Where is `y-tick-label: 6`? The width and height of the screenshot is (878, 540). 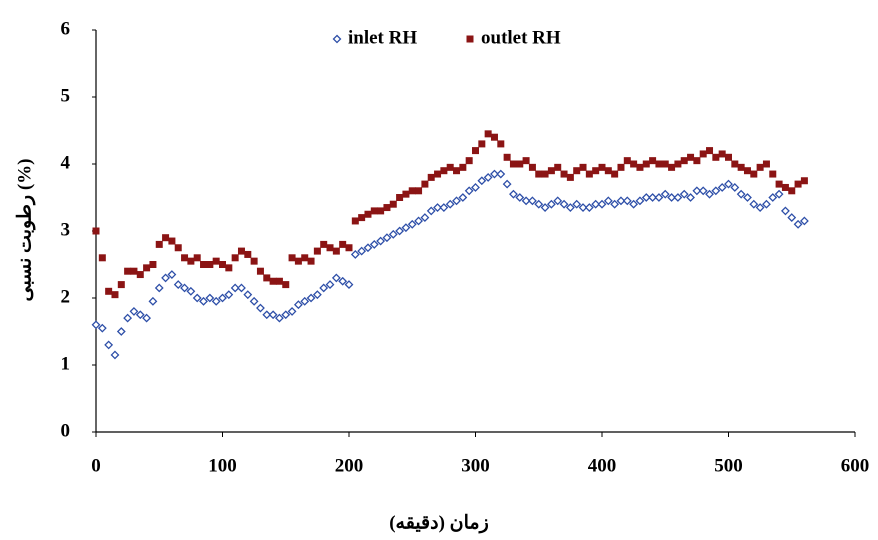
y-tick-label: 6 is located at coordinates (66, 28).